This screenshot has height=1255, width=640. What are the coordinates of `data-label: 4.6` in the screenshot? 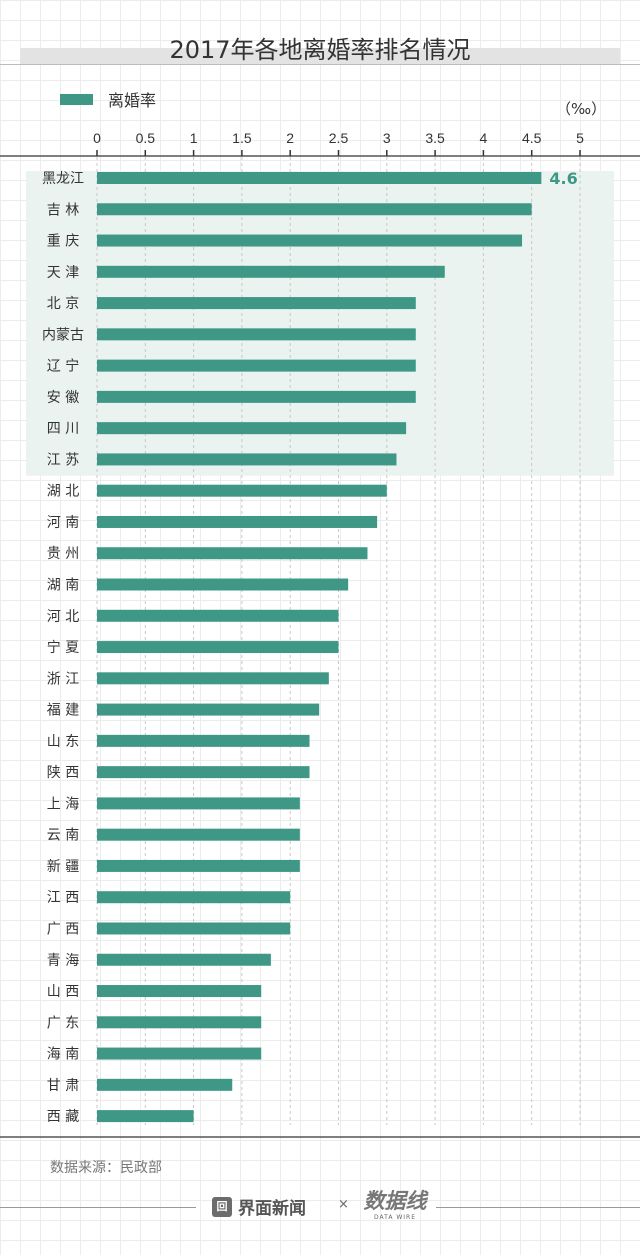 It's located at (563, 178).